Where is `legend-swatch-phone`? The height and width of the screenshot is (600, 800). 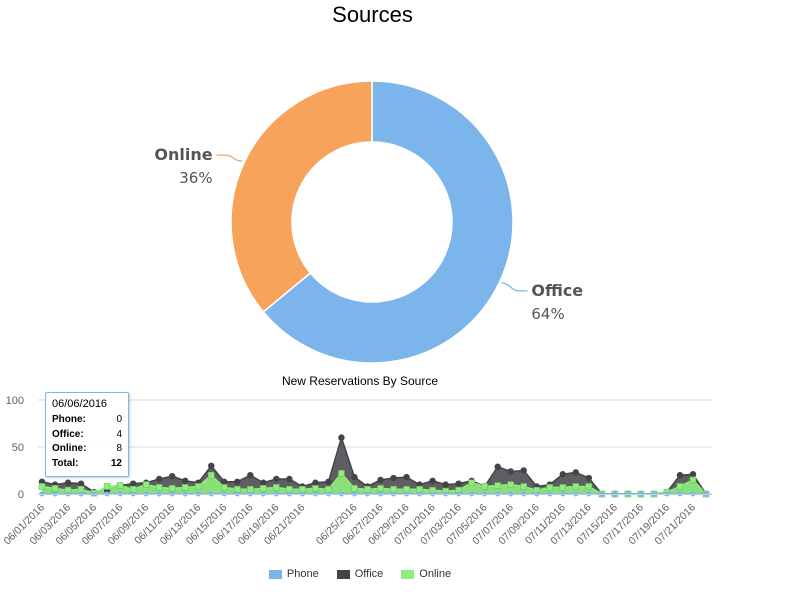
legend-swatch-phone is located at coordinates (275, 574).